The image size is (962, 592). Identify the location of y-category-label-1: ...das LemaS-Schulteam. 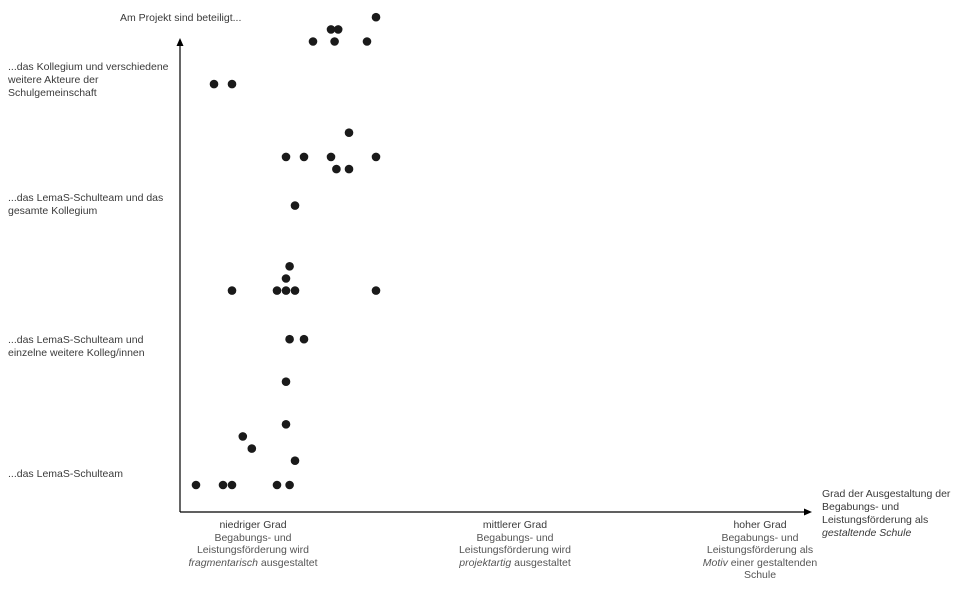
(65, 474).